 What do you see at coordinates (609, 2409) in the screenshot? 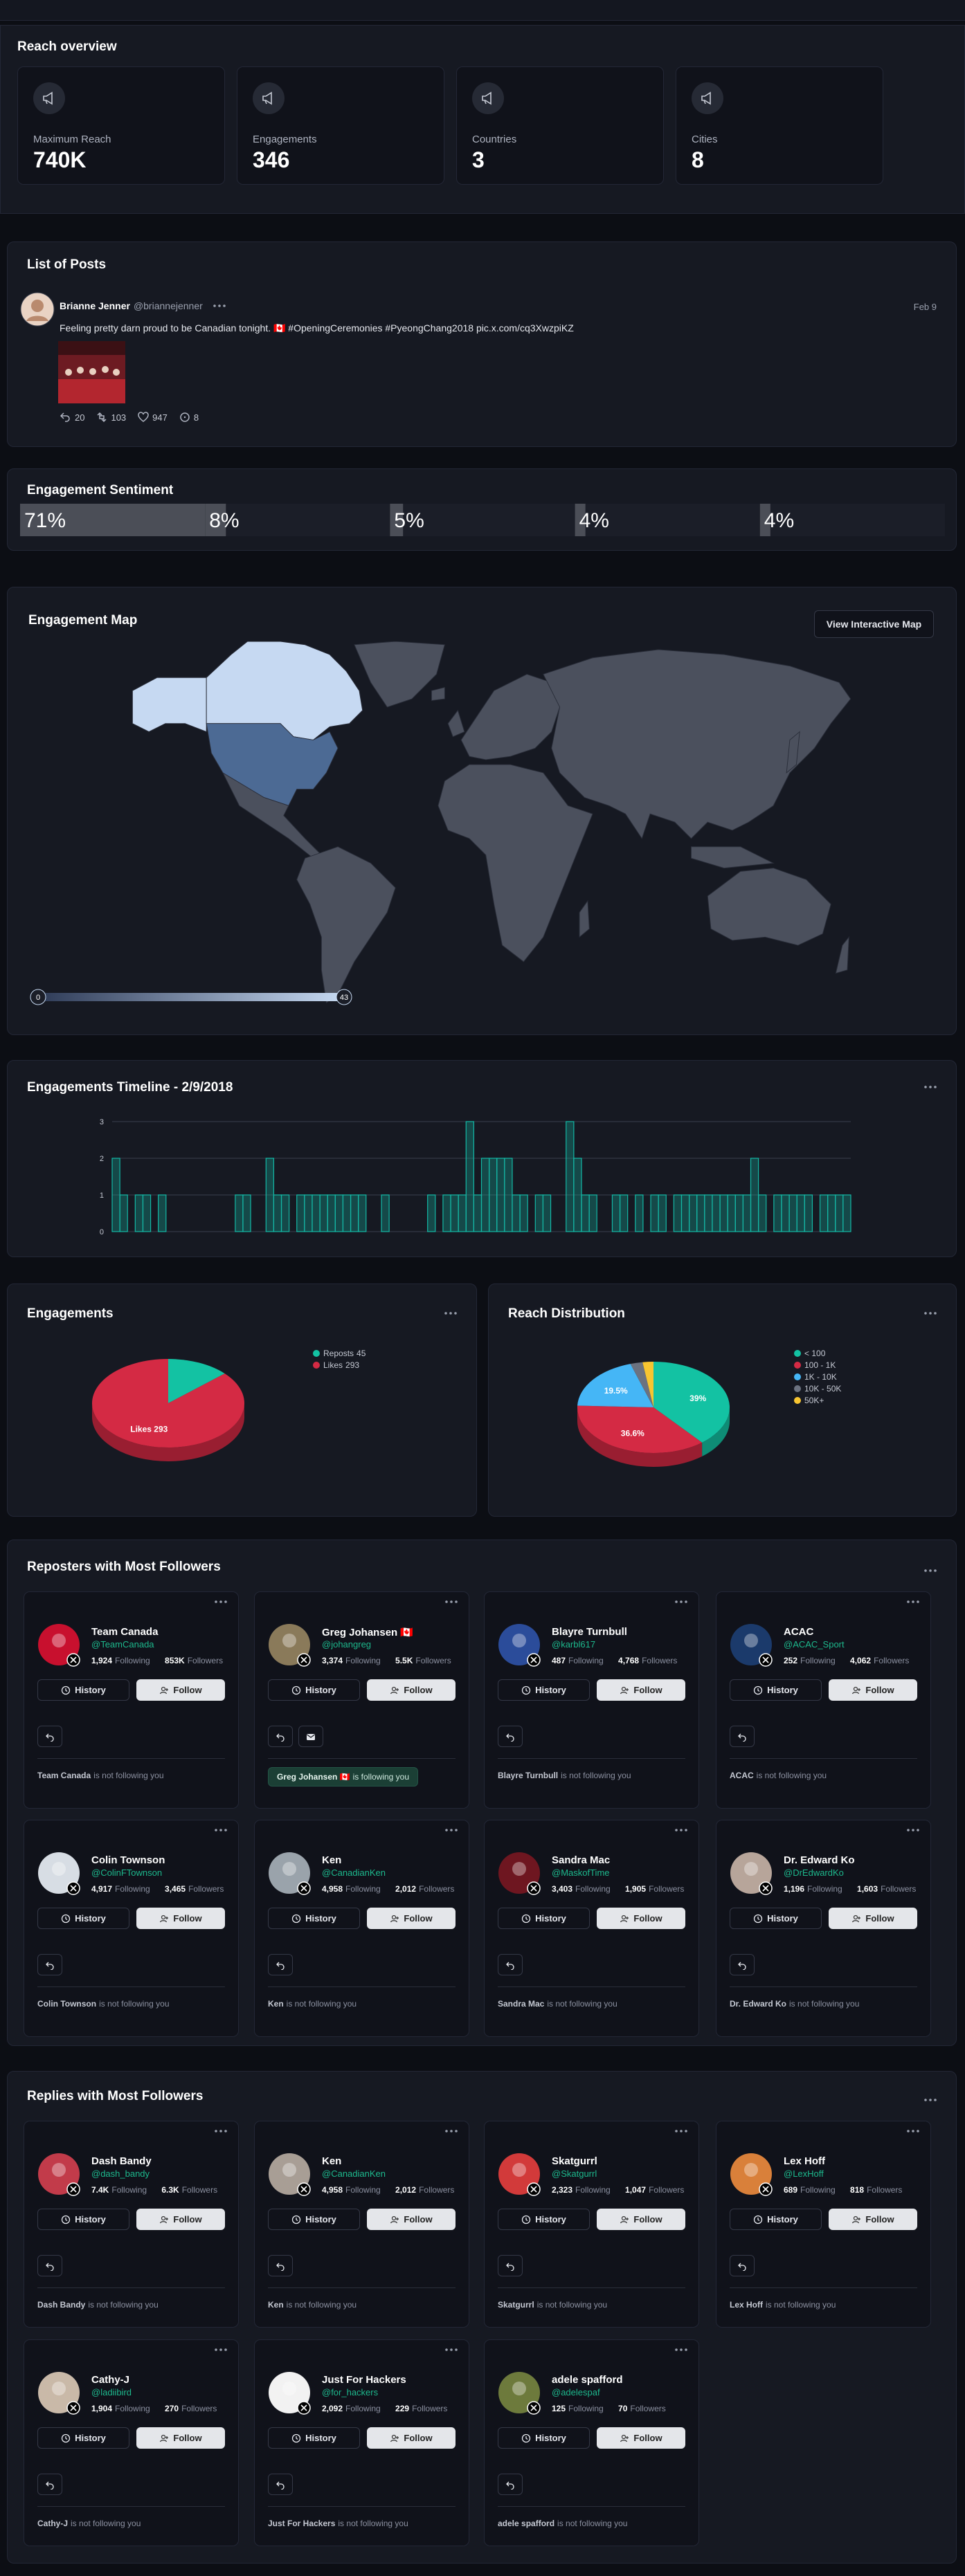
I see `user-counts: 125 Following 70 Followers` at bounding box center [609, 2409].